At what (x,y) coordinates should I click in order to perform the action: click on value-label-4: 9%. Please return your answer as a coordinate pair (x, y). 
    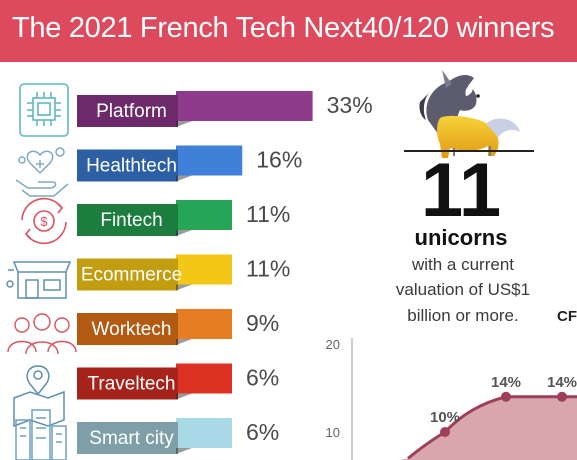
    Looking at the image, I should click on (262, 323).